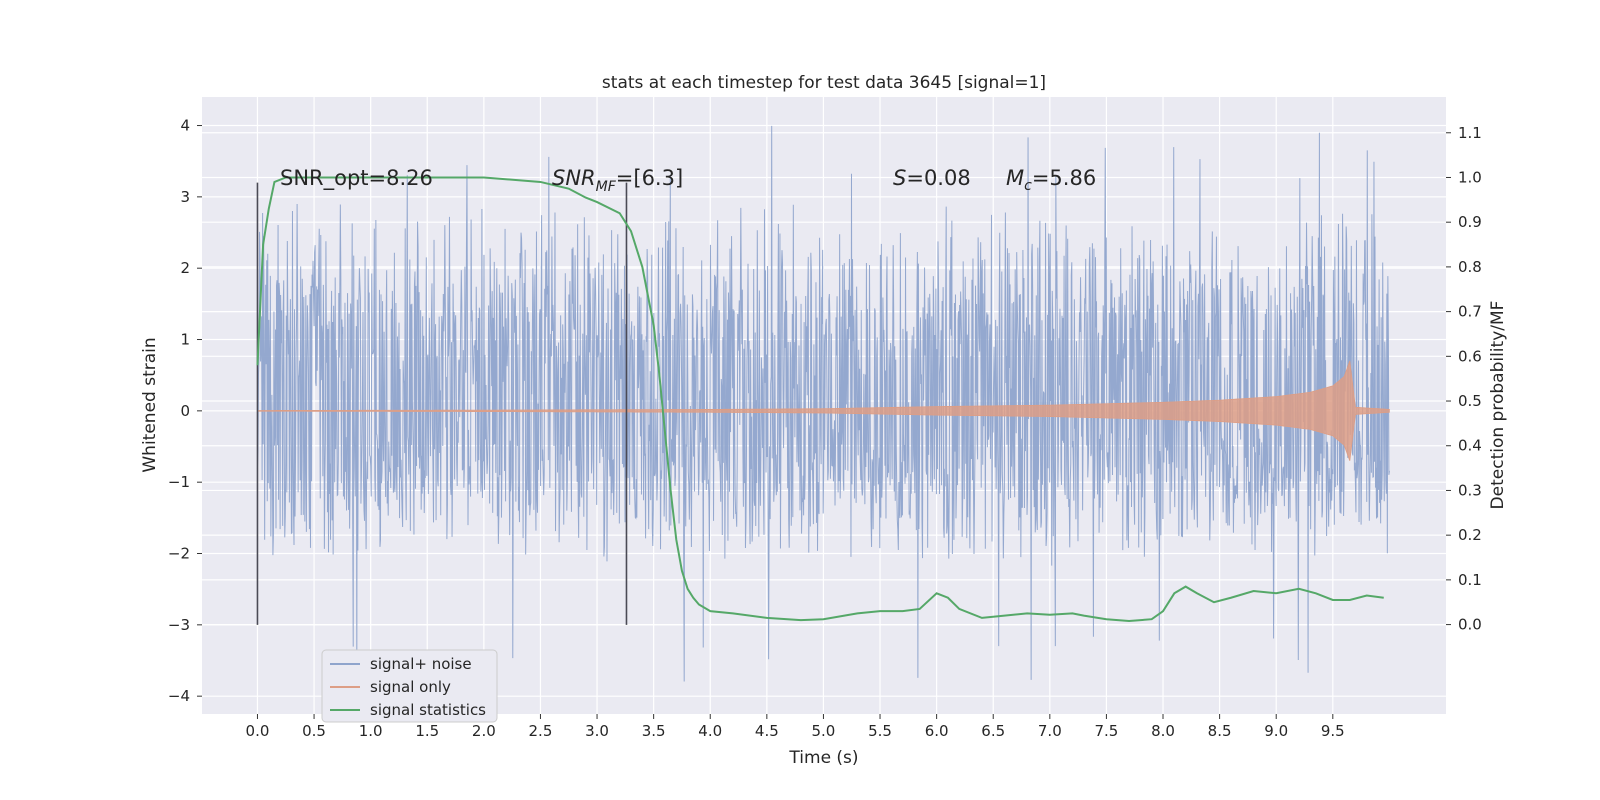 The width and height of the screenshot is (1600, 800). Describe the element at coordinates (371, 731) in the screenshot. I see `x-tick-label: 1.0` at that location.